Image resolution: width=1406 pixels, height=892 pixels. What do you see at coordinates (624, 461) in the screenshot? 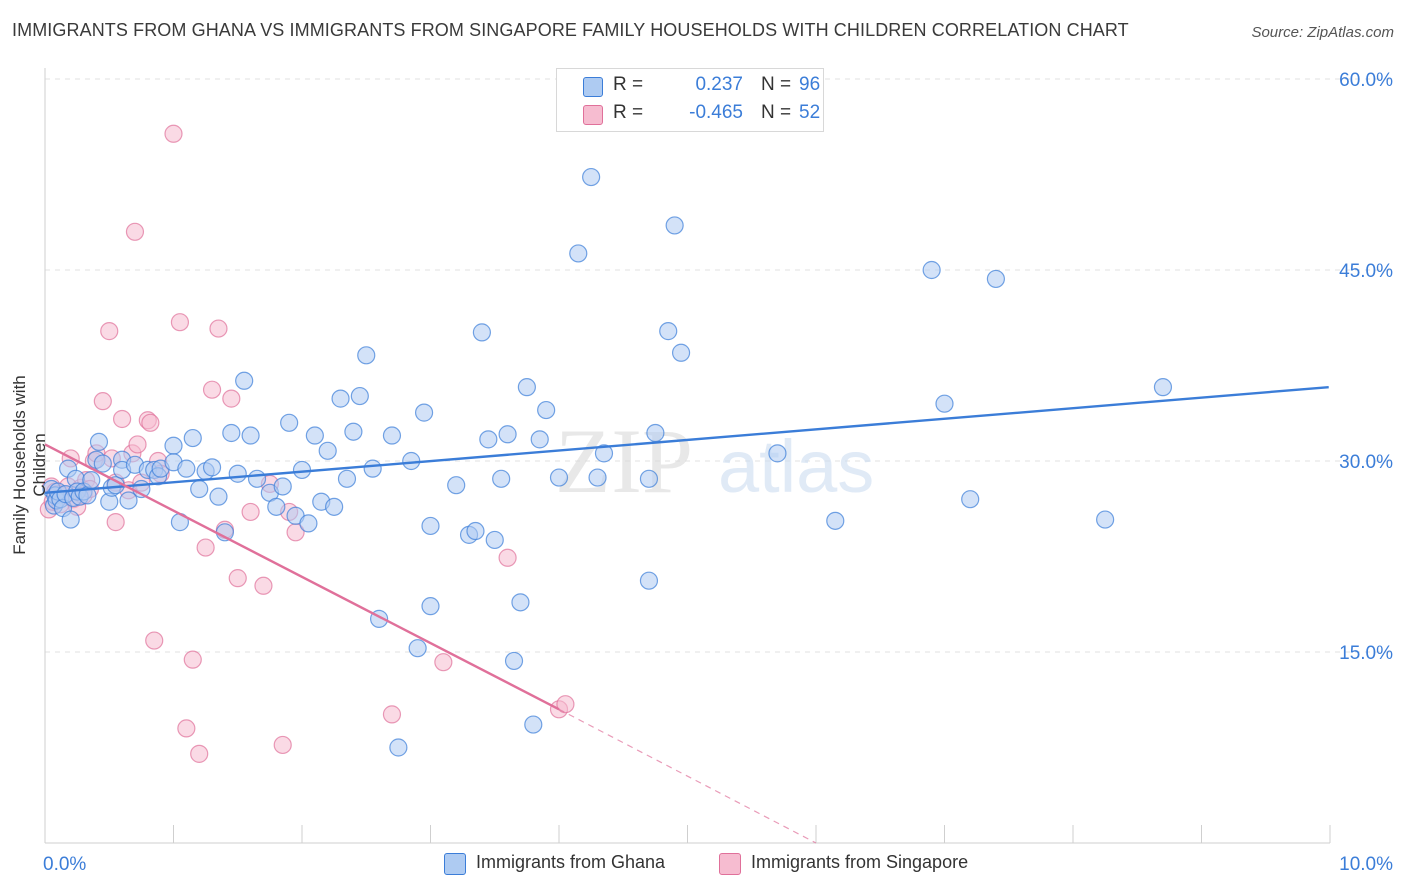
I see `watermark-zip: ZIP` at bounding box center [624, 461].